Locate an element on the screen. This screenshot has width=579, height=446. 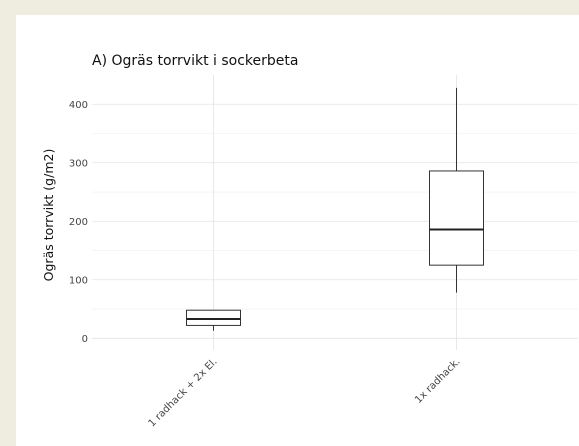
y-tick-label: 200 is located at coordinates (78, 222).